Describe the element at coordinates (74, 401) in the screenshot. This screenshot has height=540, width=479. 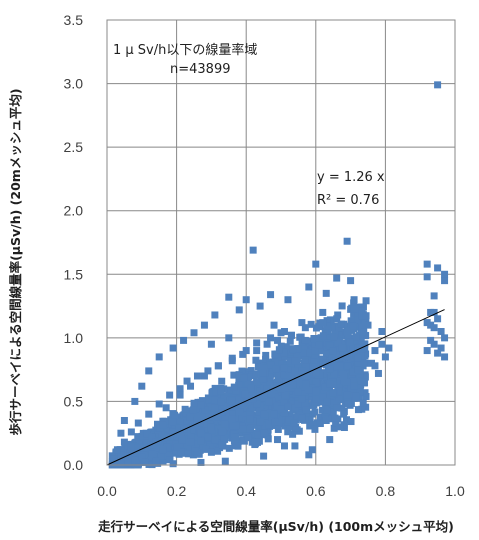
I see `y-tick-label: 0.5` at that location.